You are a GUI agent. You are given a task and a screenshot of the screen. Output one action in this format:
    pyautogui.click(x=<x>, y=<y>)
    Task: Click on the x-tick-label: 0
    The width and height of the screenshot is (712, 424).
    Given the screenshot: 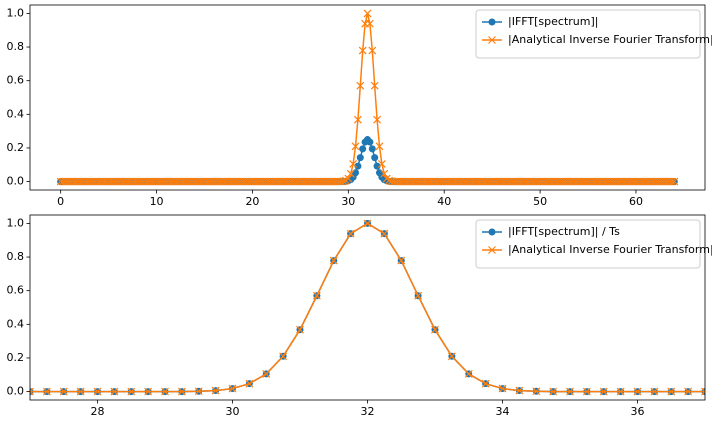 What is the action you would take?
    pyautogui.click(x=60, y=201)
    